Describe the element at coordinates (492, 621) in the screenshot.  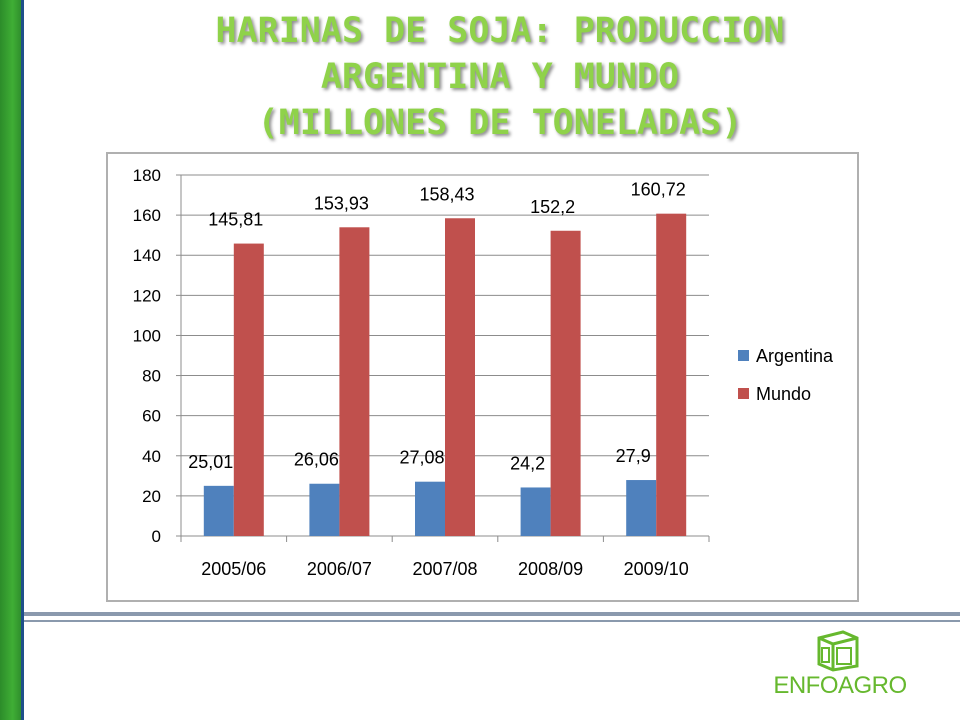
I see `footer-divider-thin` at that location.